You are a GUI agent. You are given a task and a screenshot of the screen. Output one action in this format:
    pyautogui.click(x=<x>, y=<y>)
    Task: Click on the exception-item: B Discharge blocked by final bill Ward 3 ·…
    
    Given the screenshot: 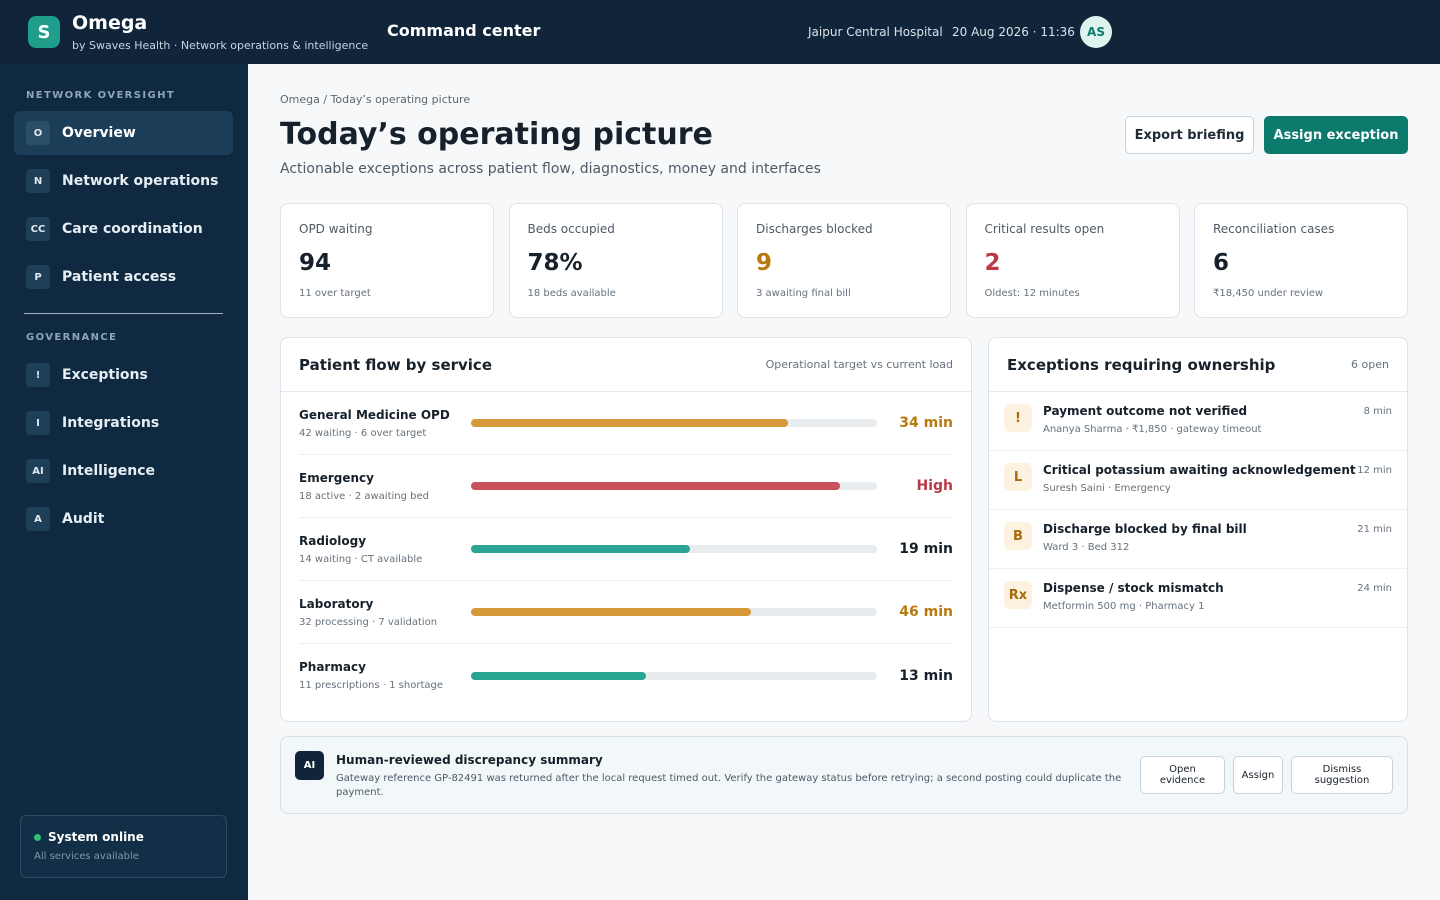 What is the action you would take?
    pyautogui.click(x=1198, y=539)
    